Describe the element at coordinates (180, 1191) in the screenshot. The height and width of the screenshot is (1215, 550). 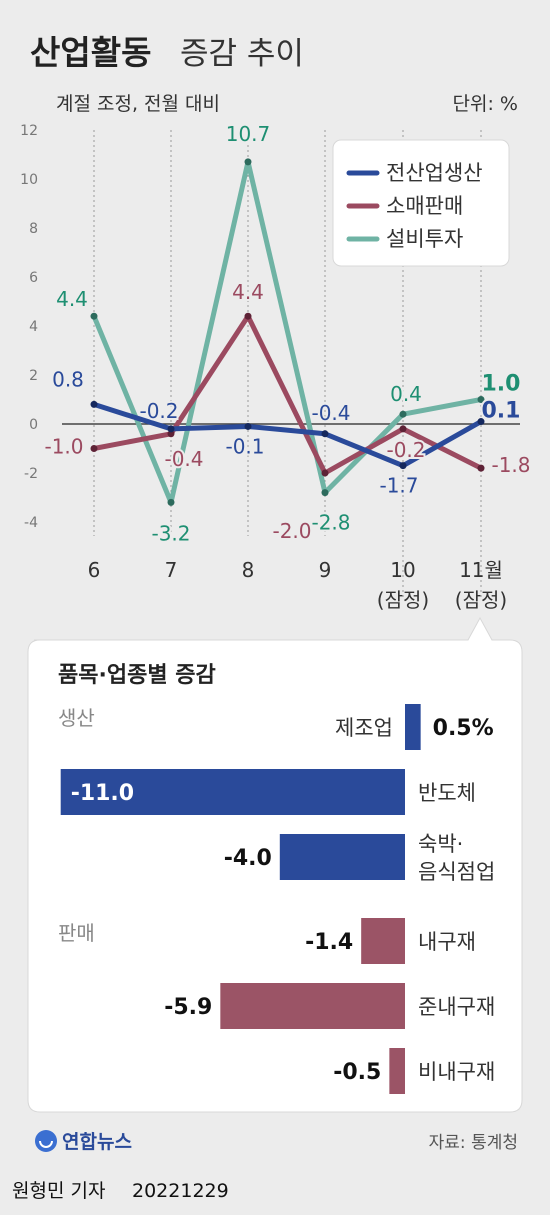
I see `credit-date: 20221229` at that location.